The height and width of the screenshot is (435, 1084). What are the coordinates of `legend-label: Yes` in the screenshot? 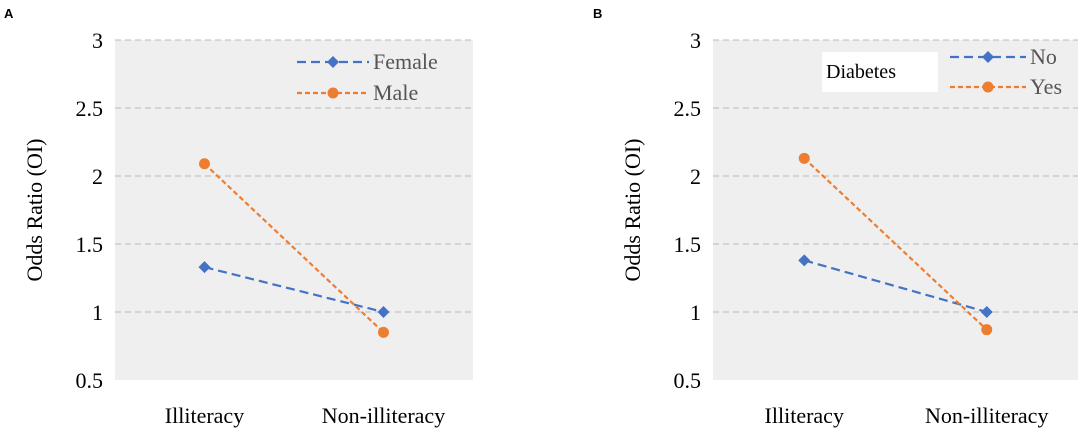 It's located at (1046, 86).